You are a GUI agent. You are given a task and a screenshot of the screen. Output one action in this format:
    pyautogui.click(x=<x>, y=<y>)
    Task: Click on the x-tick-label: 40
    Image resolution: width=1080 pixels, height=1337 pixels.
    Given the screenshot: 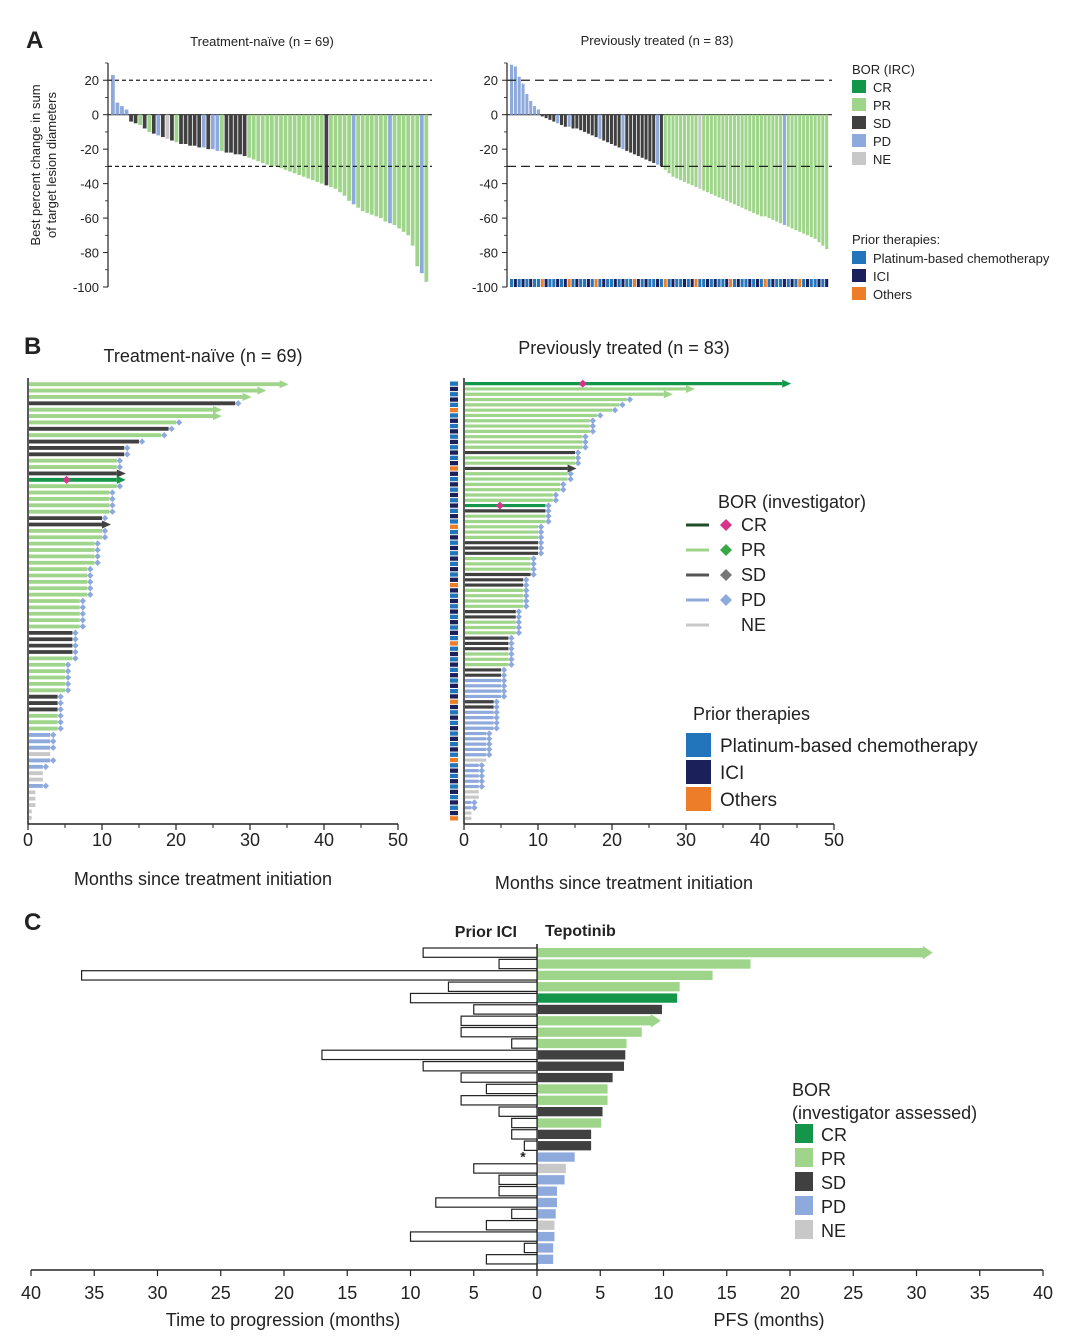 What is the action you would take?
    pyautogui.click(x=324, y=840)
    